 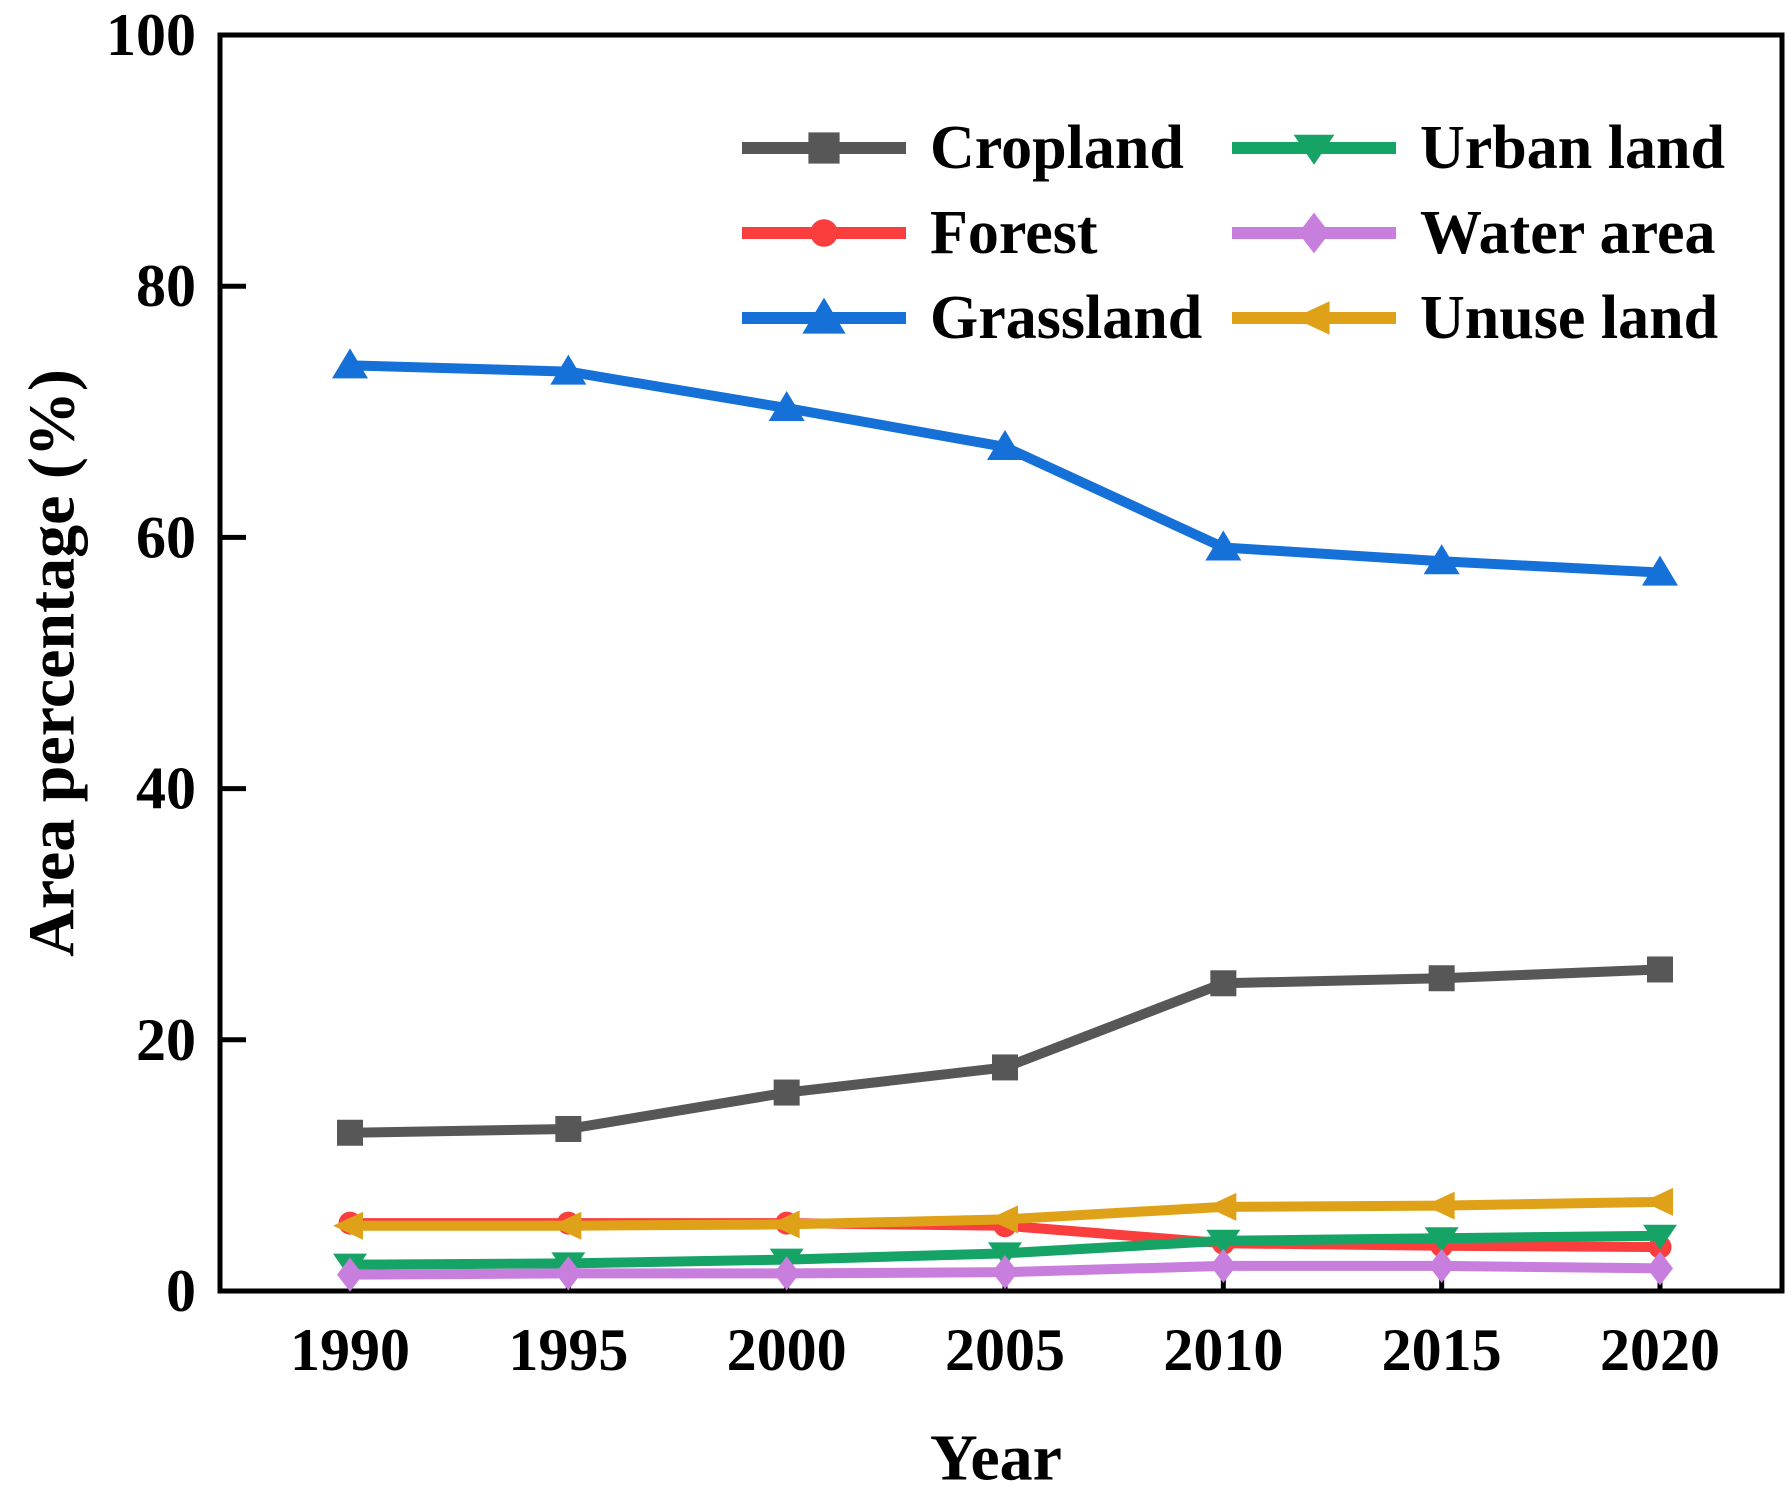 What do you see at coordinates (1057, 148) in the screenshot?
I see `legend-label-cropland: Cropland` at bounding box center [1057, 148].